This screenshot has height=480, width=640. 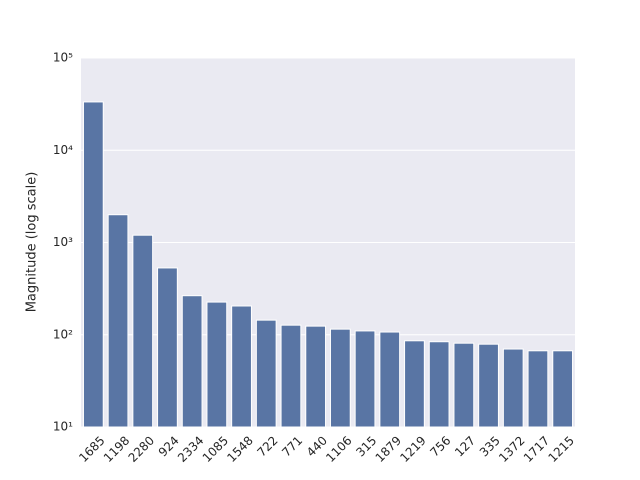 What do you see at coordinates (190, 448) in the screenshot?
I see `x-tick-label: 2334` at bounding box center [190, 448].